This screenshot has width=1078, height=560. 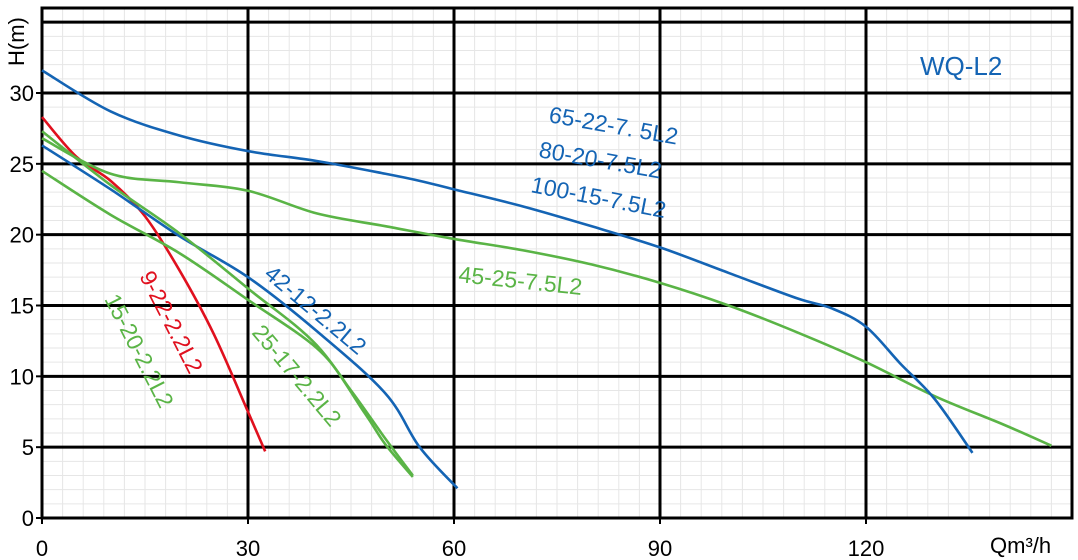 What do you see at coordinates (16, 41) in the screenshot?
I see `y-axis-label: H(m)` at bounding box center [16, 41].